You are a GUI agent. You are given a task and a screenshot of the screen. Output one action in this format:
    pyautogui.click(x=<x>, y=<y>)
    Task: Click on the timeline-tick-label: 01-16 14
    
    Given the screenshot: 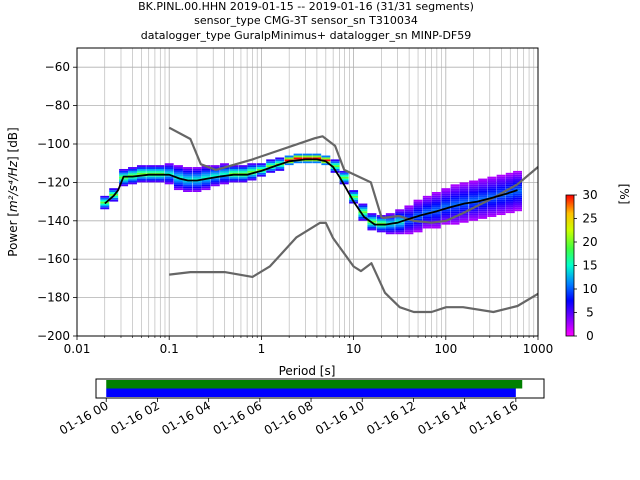 What is the action you would take?
    pyautogui.click(x=442, y=417)
    